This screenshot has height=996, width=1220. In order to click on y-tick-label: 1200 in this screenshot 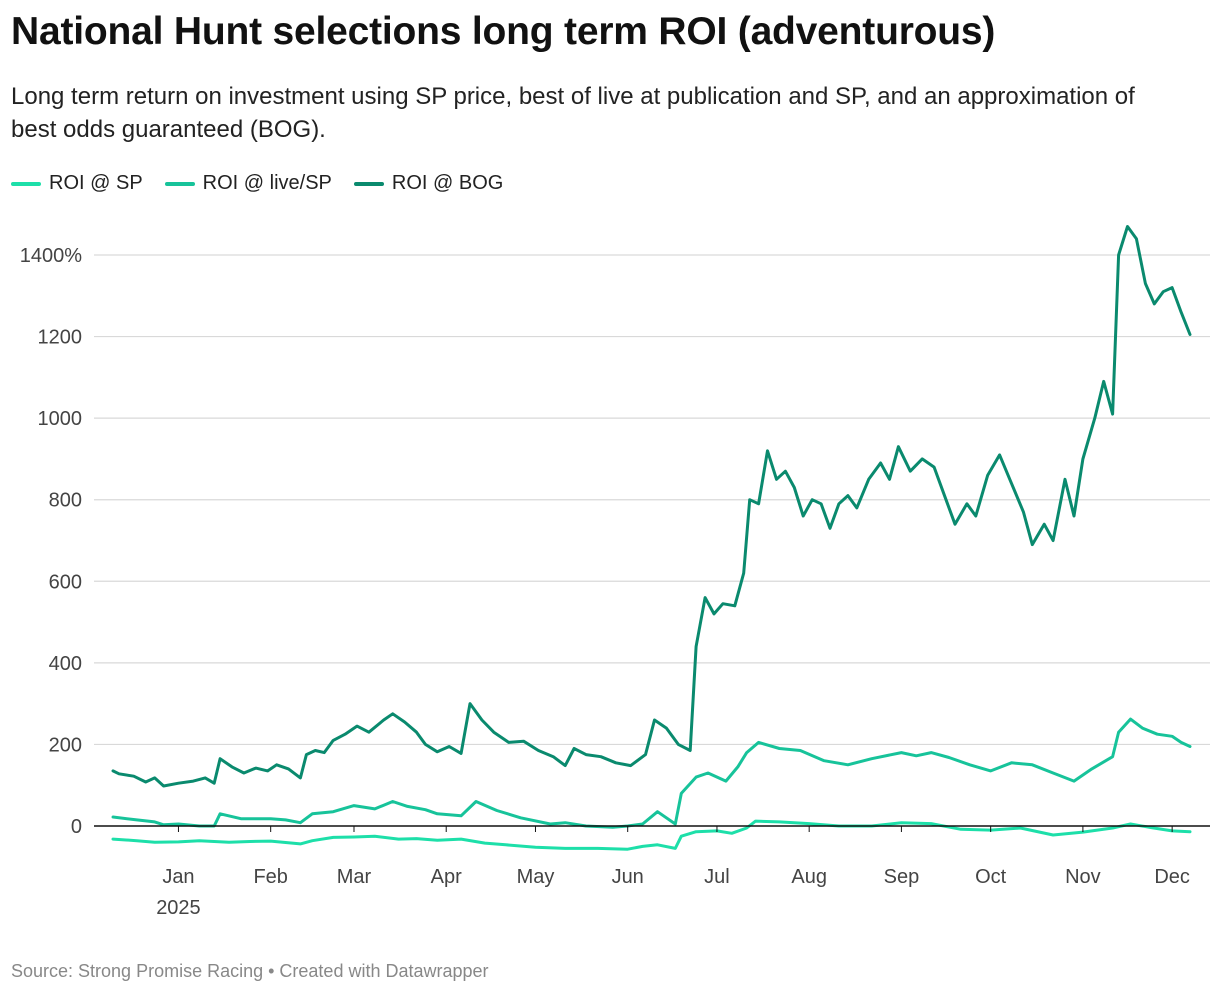, I will do `click(60, 338)`.